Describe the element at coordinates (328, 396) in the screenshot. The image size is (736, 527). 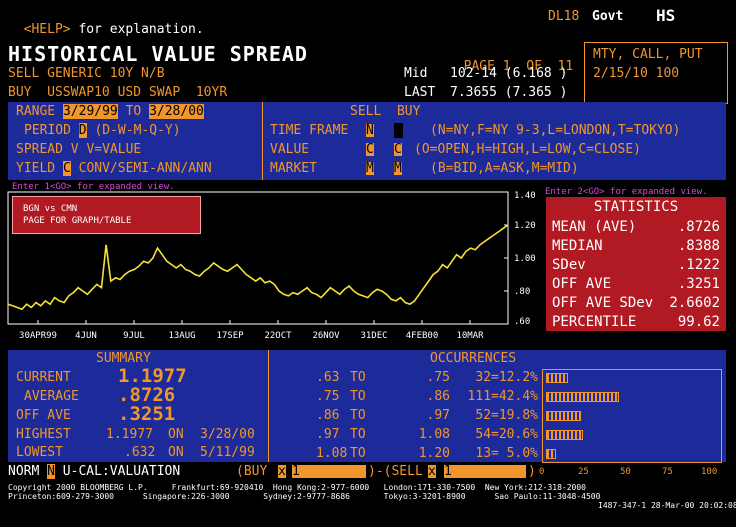
I see `occurrence-from: .75` at that location.